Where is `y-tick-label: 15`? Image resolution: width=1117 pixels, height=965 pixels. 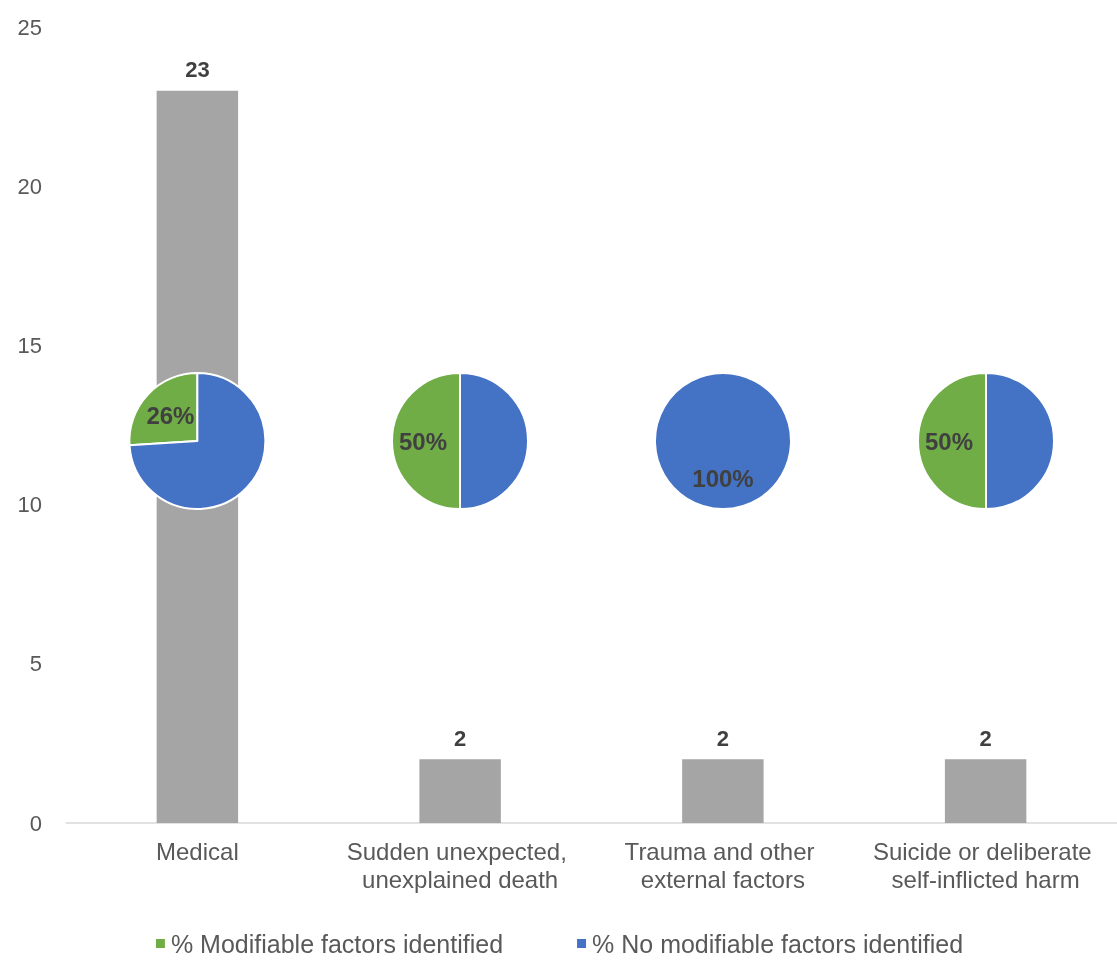
y-tick-label: 15 is located at coordinates (29, 345).